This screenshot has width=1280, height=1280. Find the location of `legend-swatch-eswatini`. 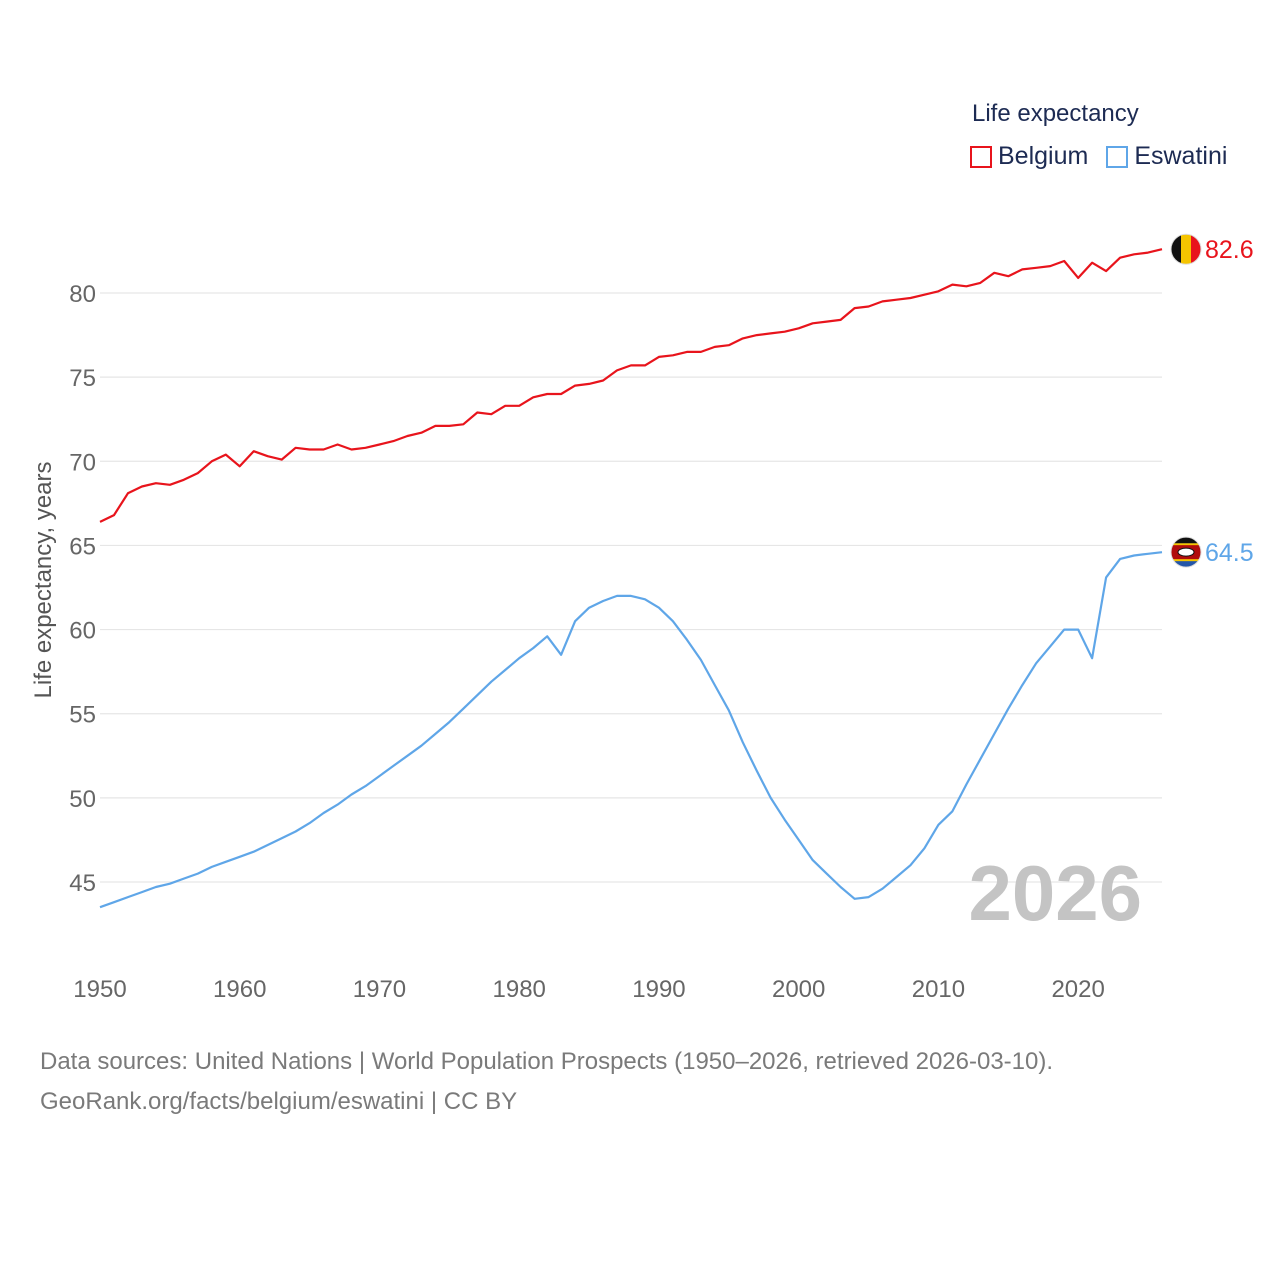

legend-swatch-eswatini is located at coordinates (1117, 156).